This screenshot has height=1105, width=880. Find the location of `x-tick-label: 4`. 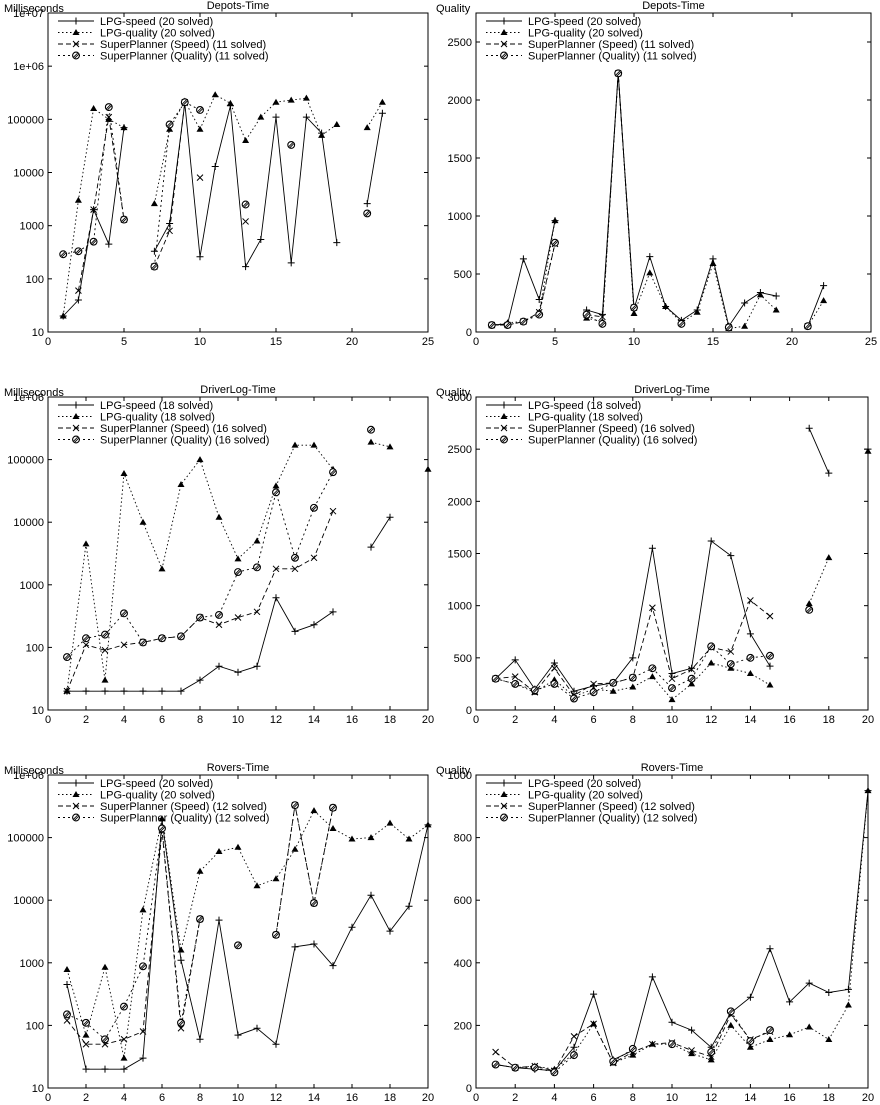

x-tick-label: 4 is located at coordinates (554, 720).